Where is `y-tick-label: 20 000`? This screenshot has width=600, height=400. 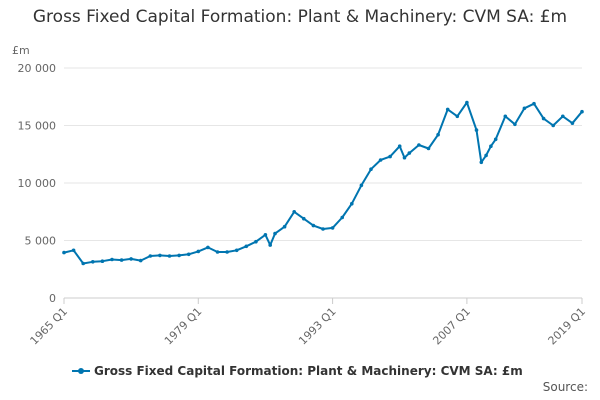
y-tick-label: 20 000 is located at coordinates (37, 68).